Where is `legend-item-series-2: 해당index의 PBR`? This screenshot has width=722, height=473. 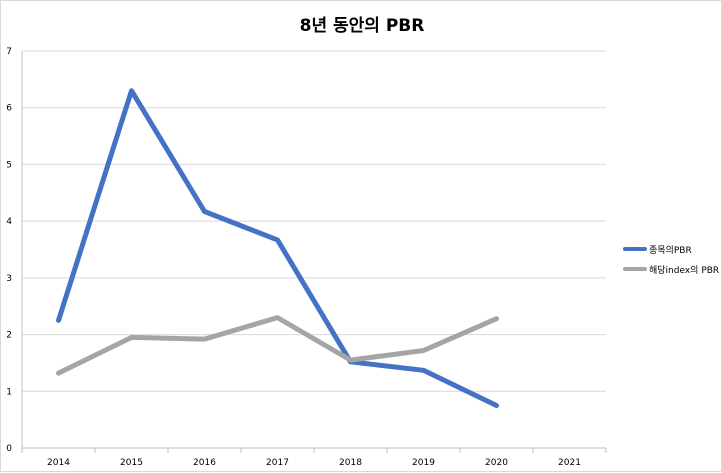
legend-item-series-2: 해당index의 PBR is located at coordinates (671, 269).